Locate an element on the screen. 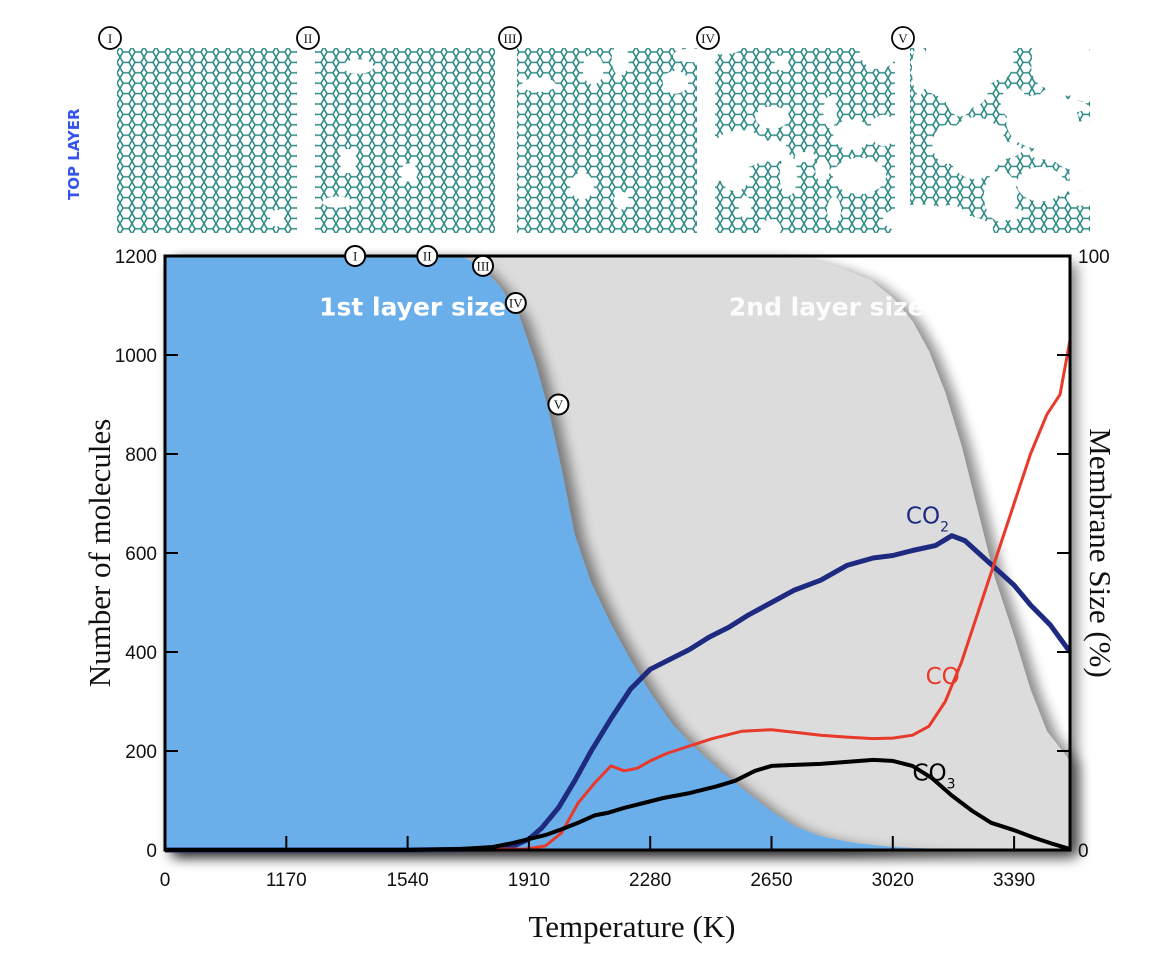 Image resolution: width=1164 pixels, height=954 pixels. snapshot-marker: II is located at coordinates (308, 38).